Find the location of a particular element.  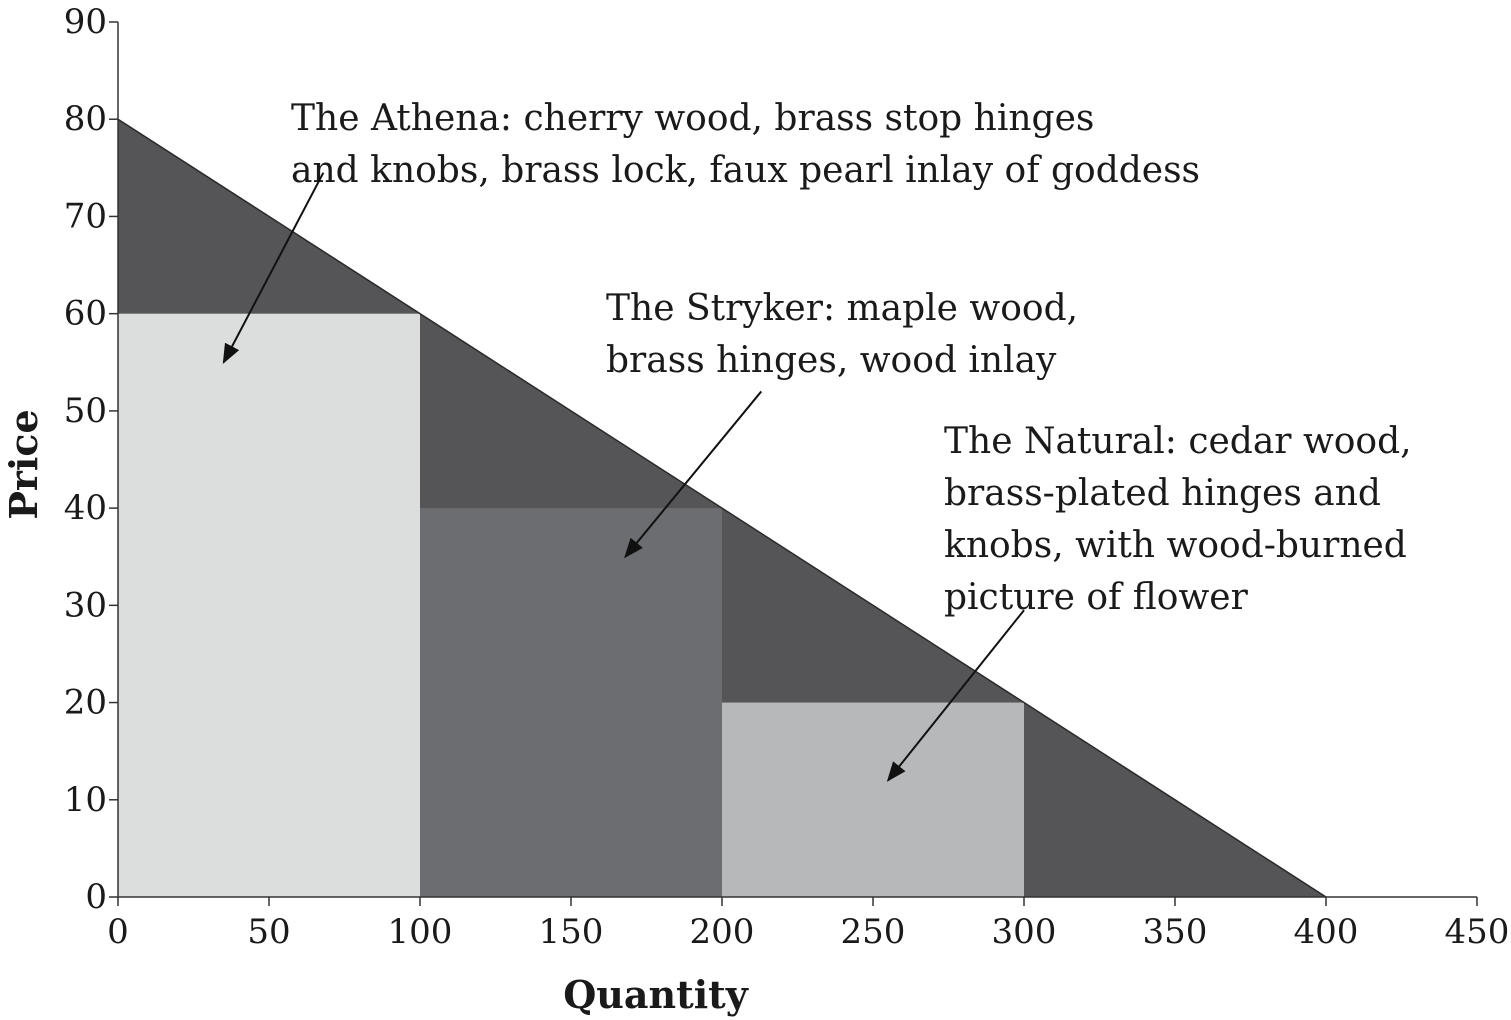

x-axis-title: Quantity is located at coordinates (656, 994).